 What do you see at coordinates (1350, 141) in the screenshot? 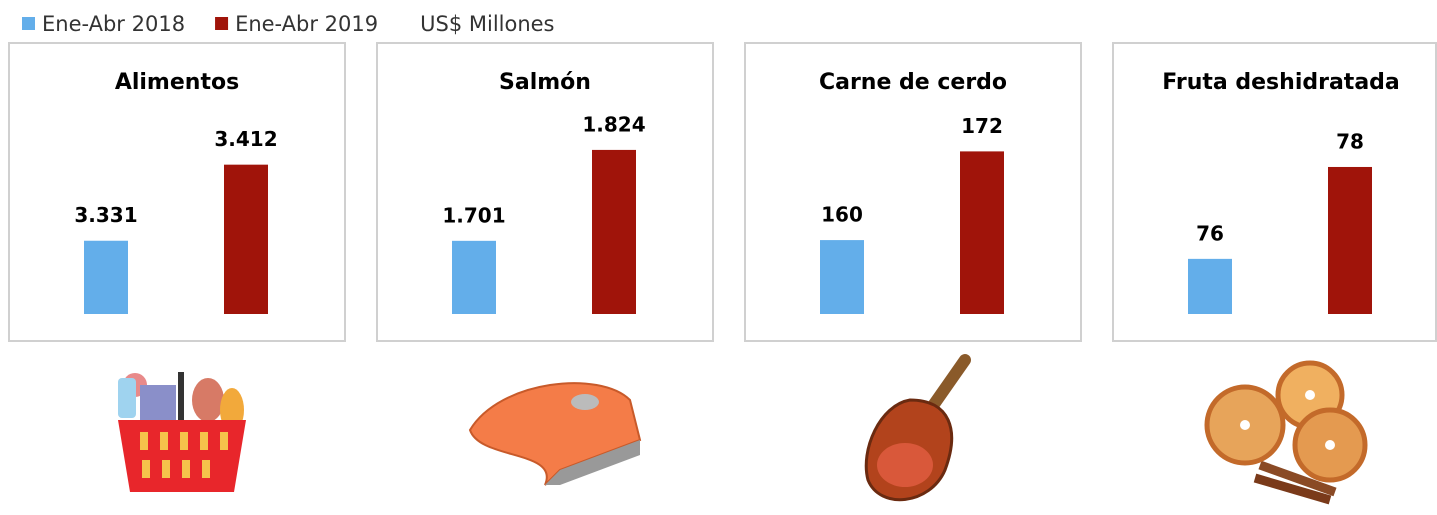
I see `value-label: 78` at bounding box center [1350, 141].